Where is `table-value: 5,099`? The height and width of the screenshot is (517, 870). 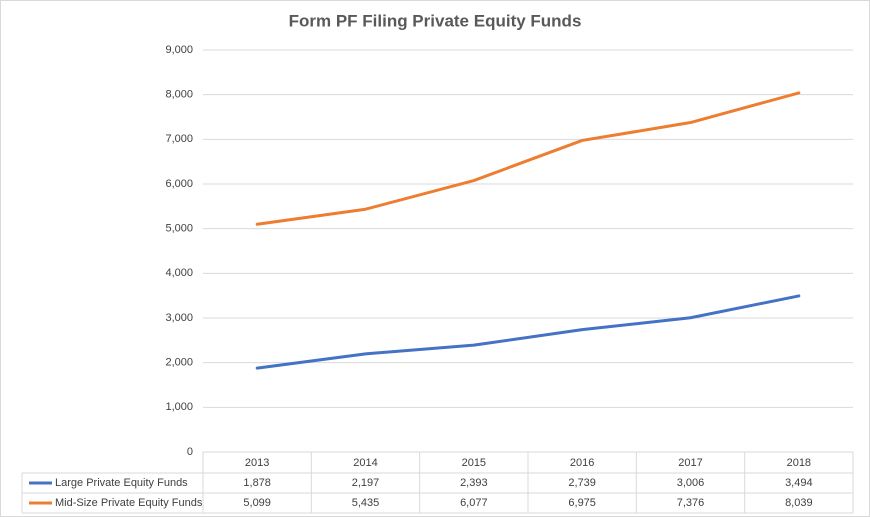 table-value: 5,099 is located at coordinates (257, 503).